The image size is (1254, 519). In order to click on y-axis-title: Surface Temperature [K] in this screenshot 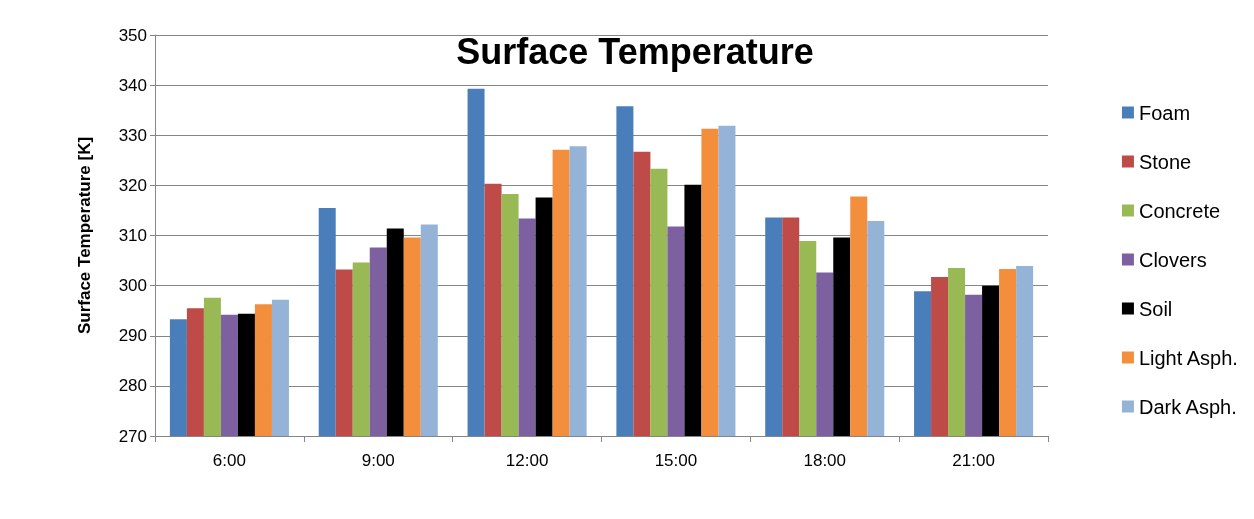, I will do `click(84, 235)`.